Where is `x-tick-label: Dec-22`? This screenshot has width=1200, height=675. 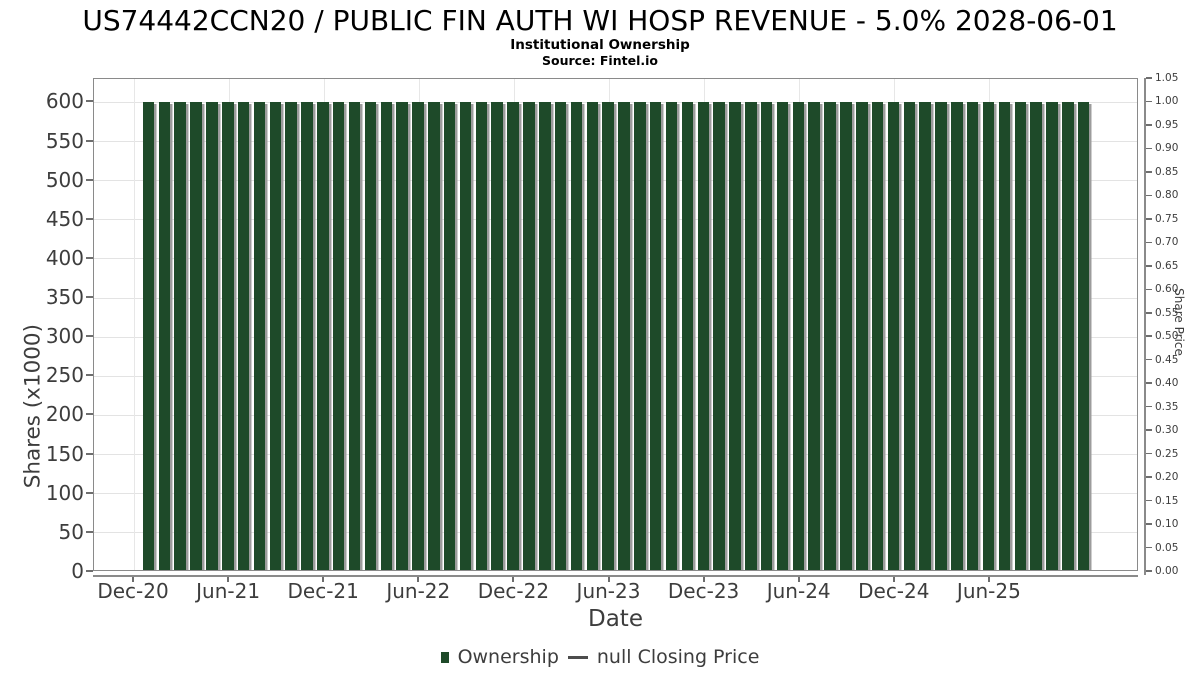
x-tick-label: Dec-22 is located at coordinates (513, 591).